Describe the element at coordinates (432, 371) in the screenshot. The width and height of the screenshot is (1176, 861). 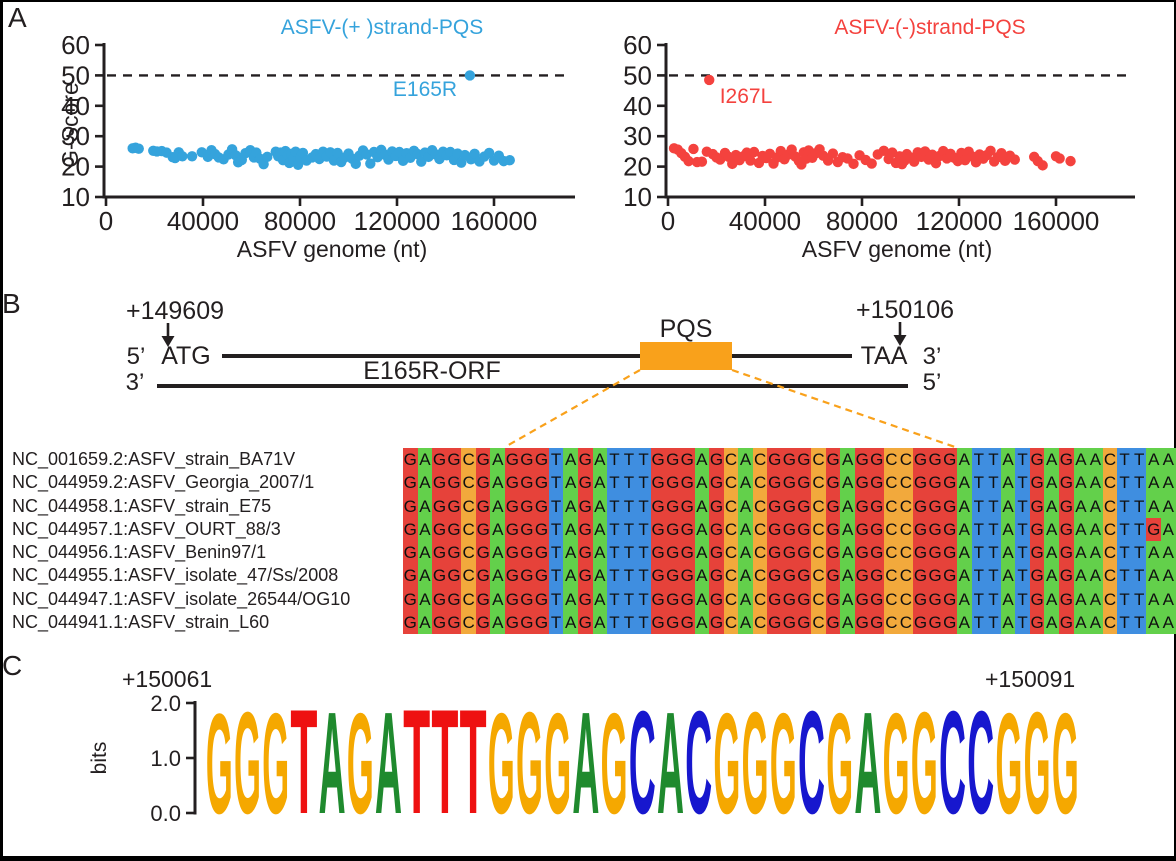
I see `orf-name-label: E165R-ORF` at that location.